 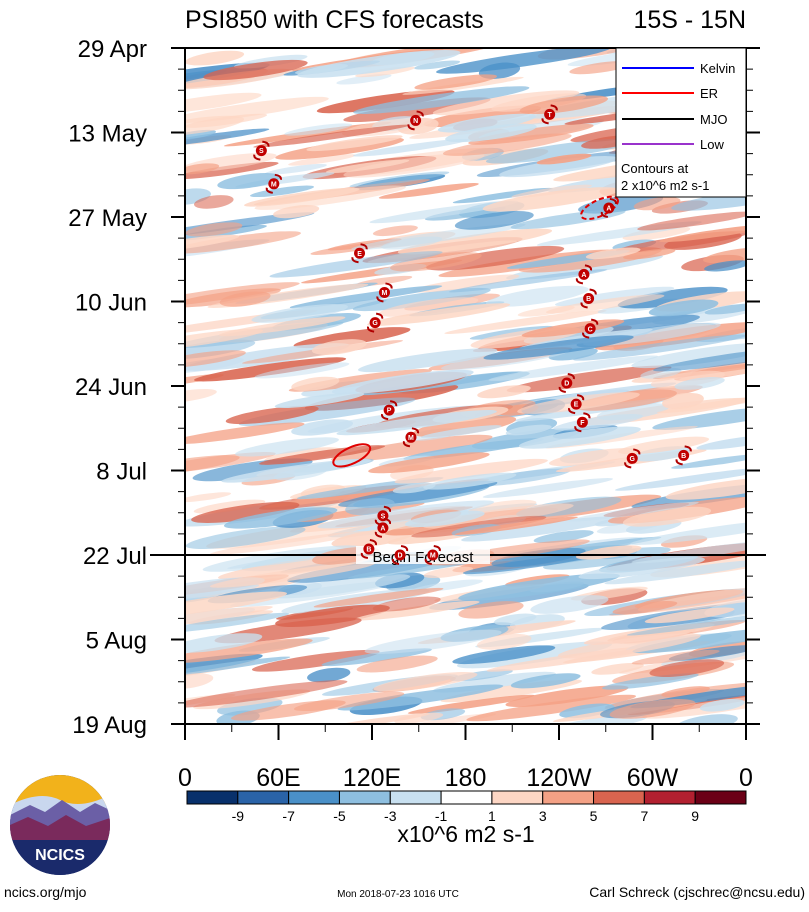 I want to click on colorbar-tick-label: -9, so click(x=238, y=816).